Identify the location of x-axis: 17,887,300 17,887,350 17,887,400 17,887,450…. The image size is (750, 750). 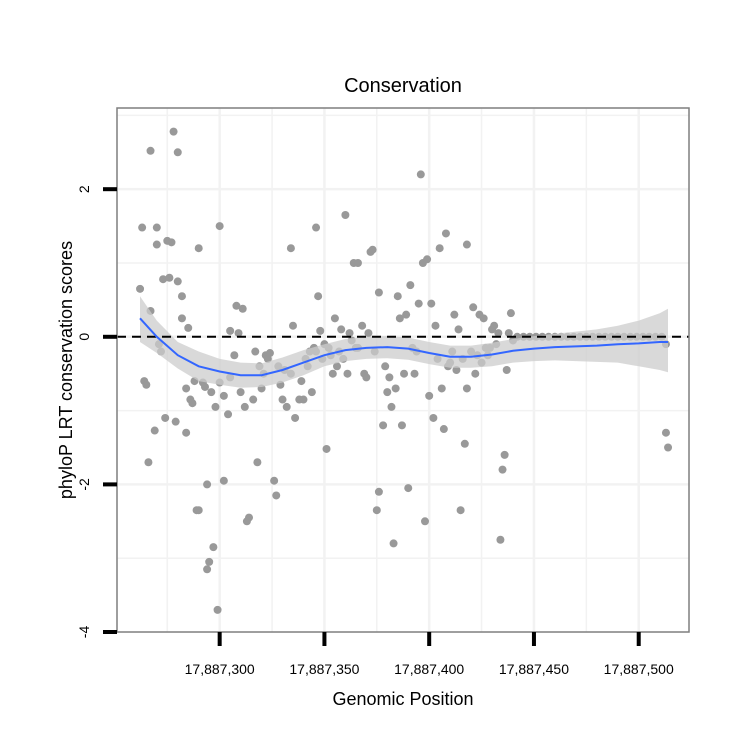
(429, 654).